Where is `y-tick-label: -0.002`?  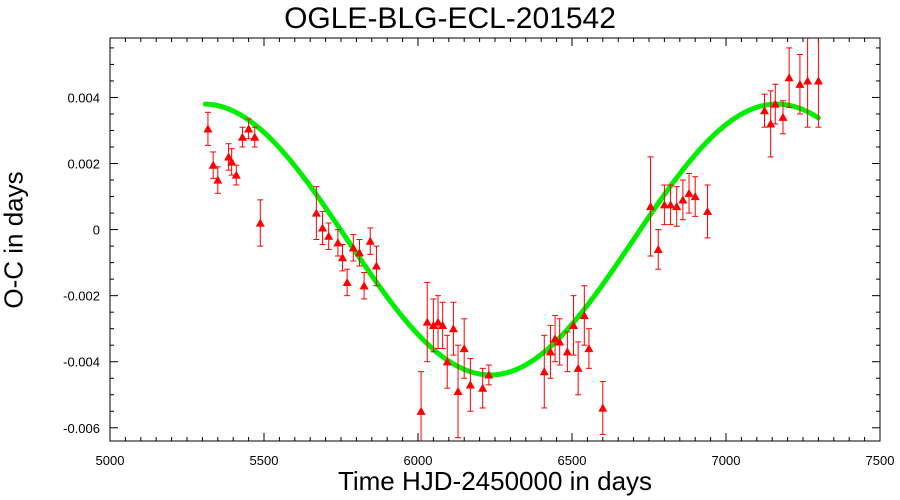 y-tick-label: -0.002 is located at coordinates (81, 296).